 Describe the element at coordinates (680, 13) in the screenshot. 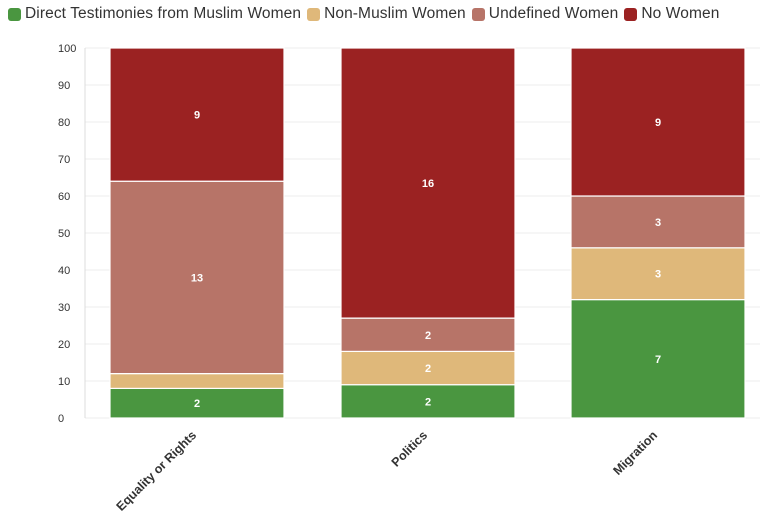

I see `legend-label-no-women: No Women` at that location.